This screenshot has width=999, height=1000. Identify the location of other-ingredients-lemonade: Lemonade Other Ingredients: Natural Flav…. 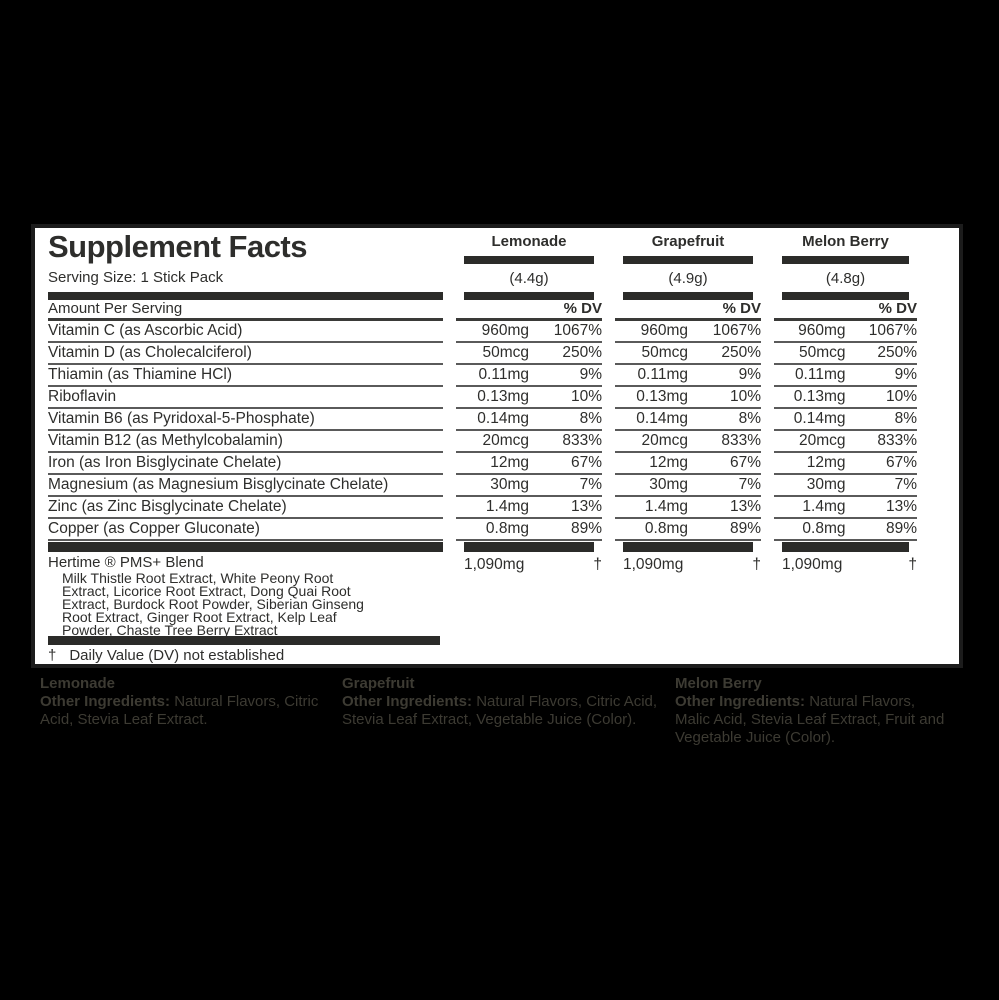
(191, 711).